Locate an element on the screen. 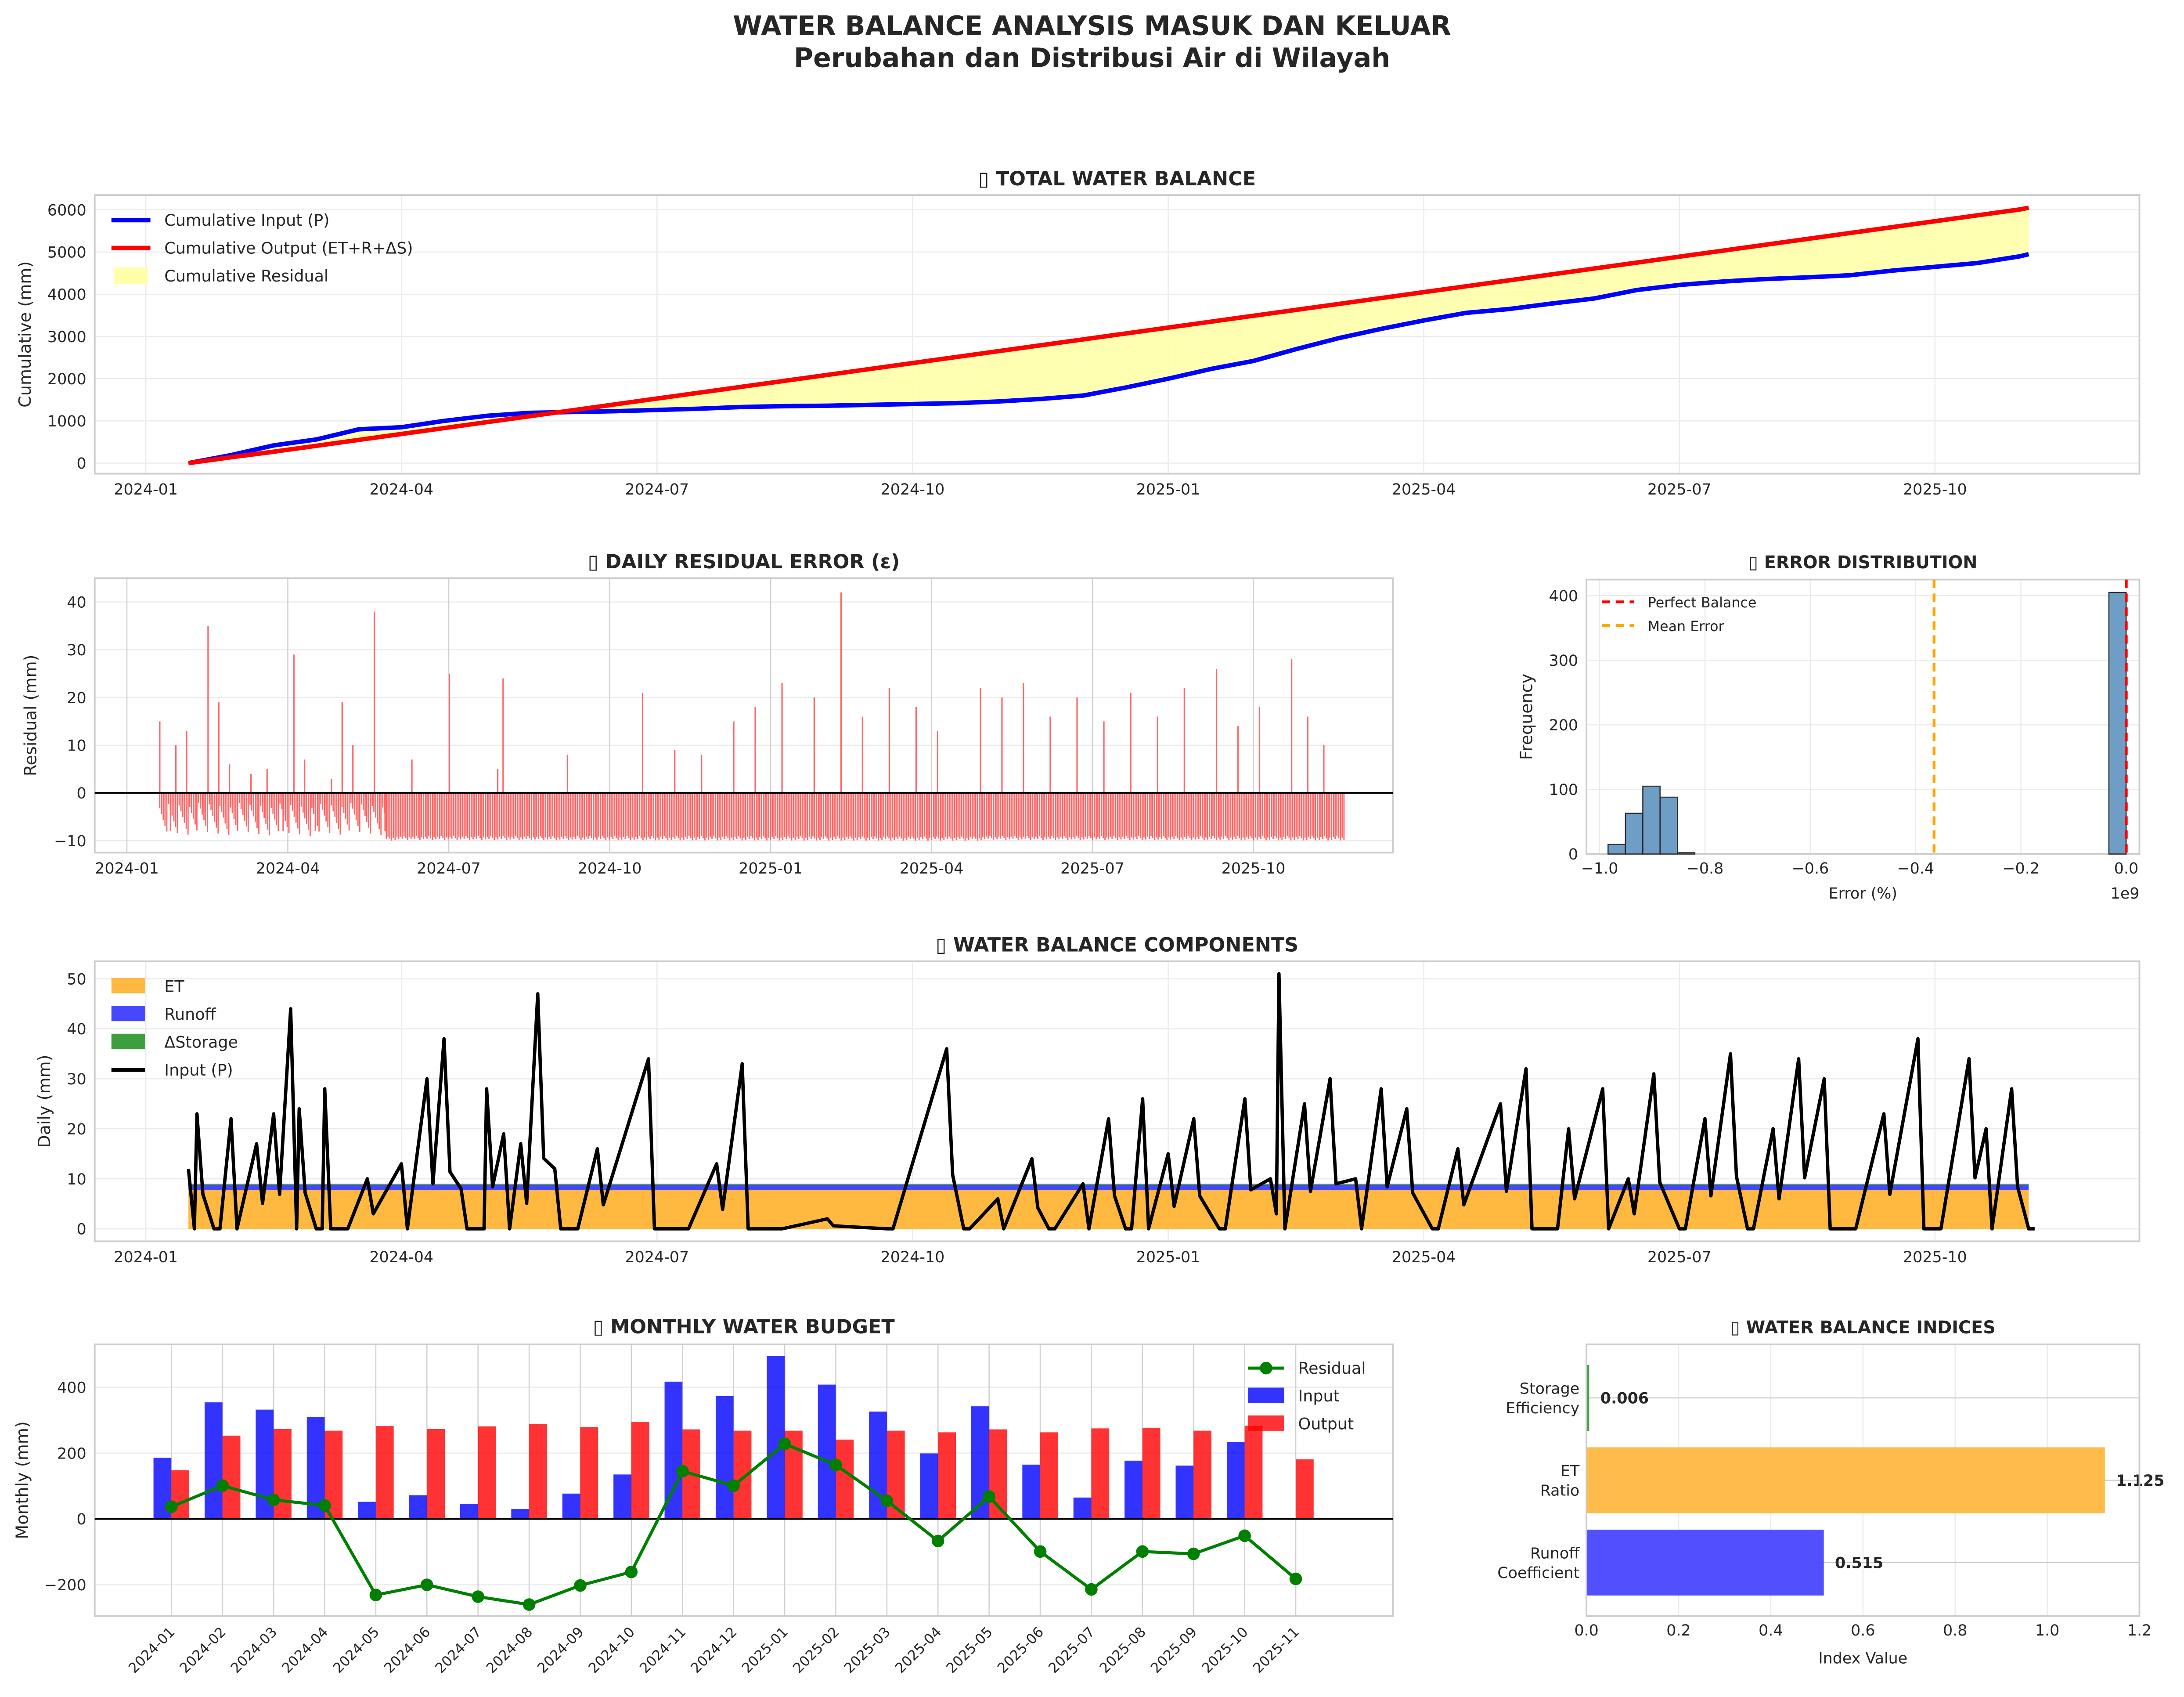 This screenshot has width=2184, height=1697. axes-frame is located at coordinates (1863, 716).